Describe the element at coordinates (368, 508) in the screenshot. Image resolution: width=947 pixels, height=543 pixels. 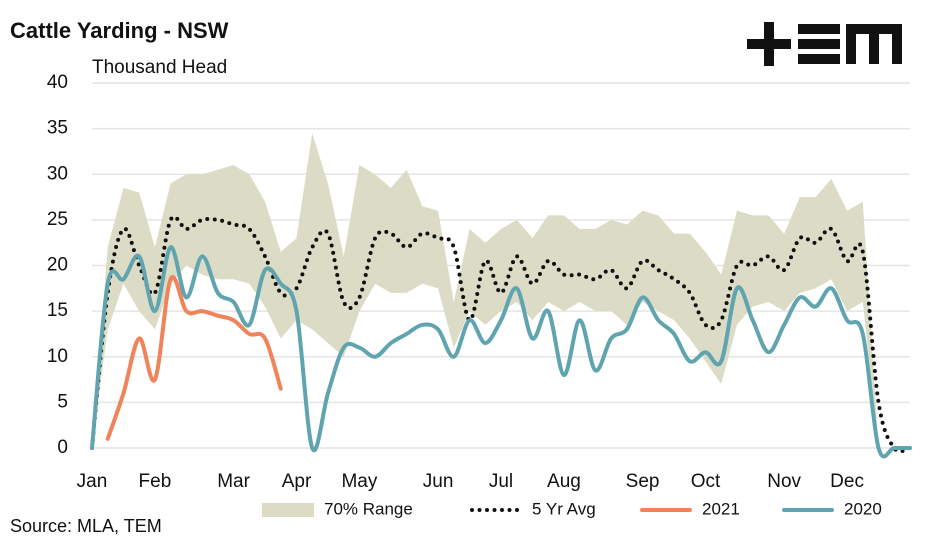
I see `legend-label: 70% Range` at that location.